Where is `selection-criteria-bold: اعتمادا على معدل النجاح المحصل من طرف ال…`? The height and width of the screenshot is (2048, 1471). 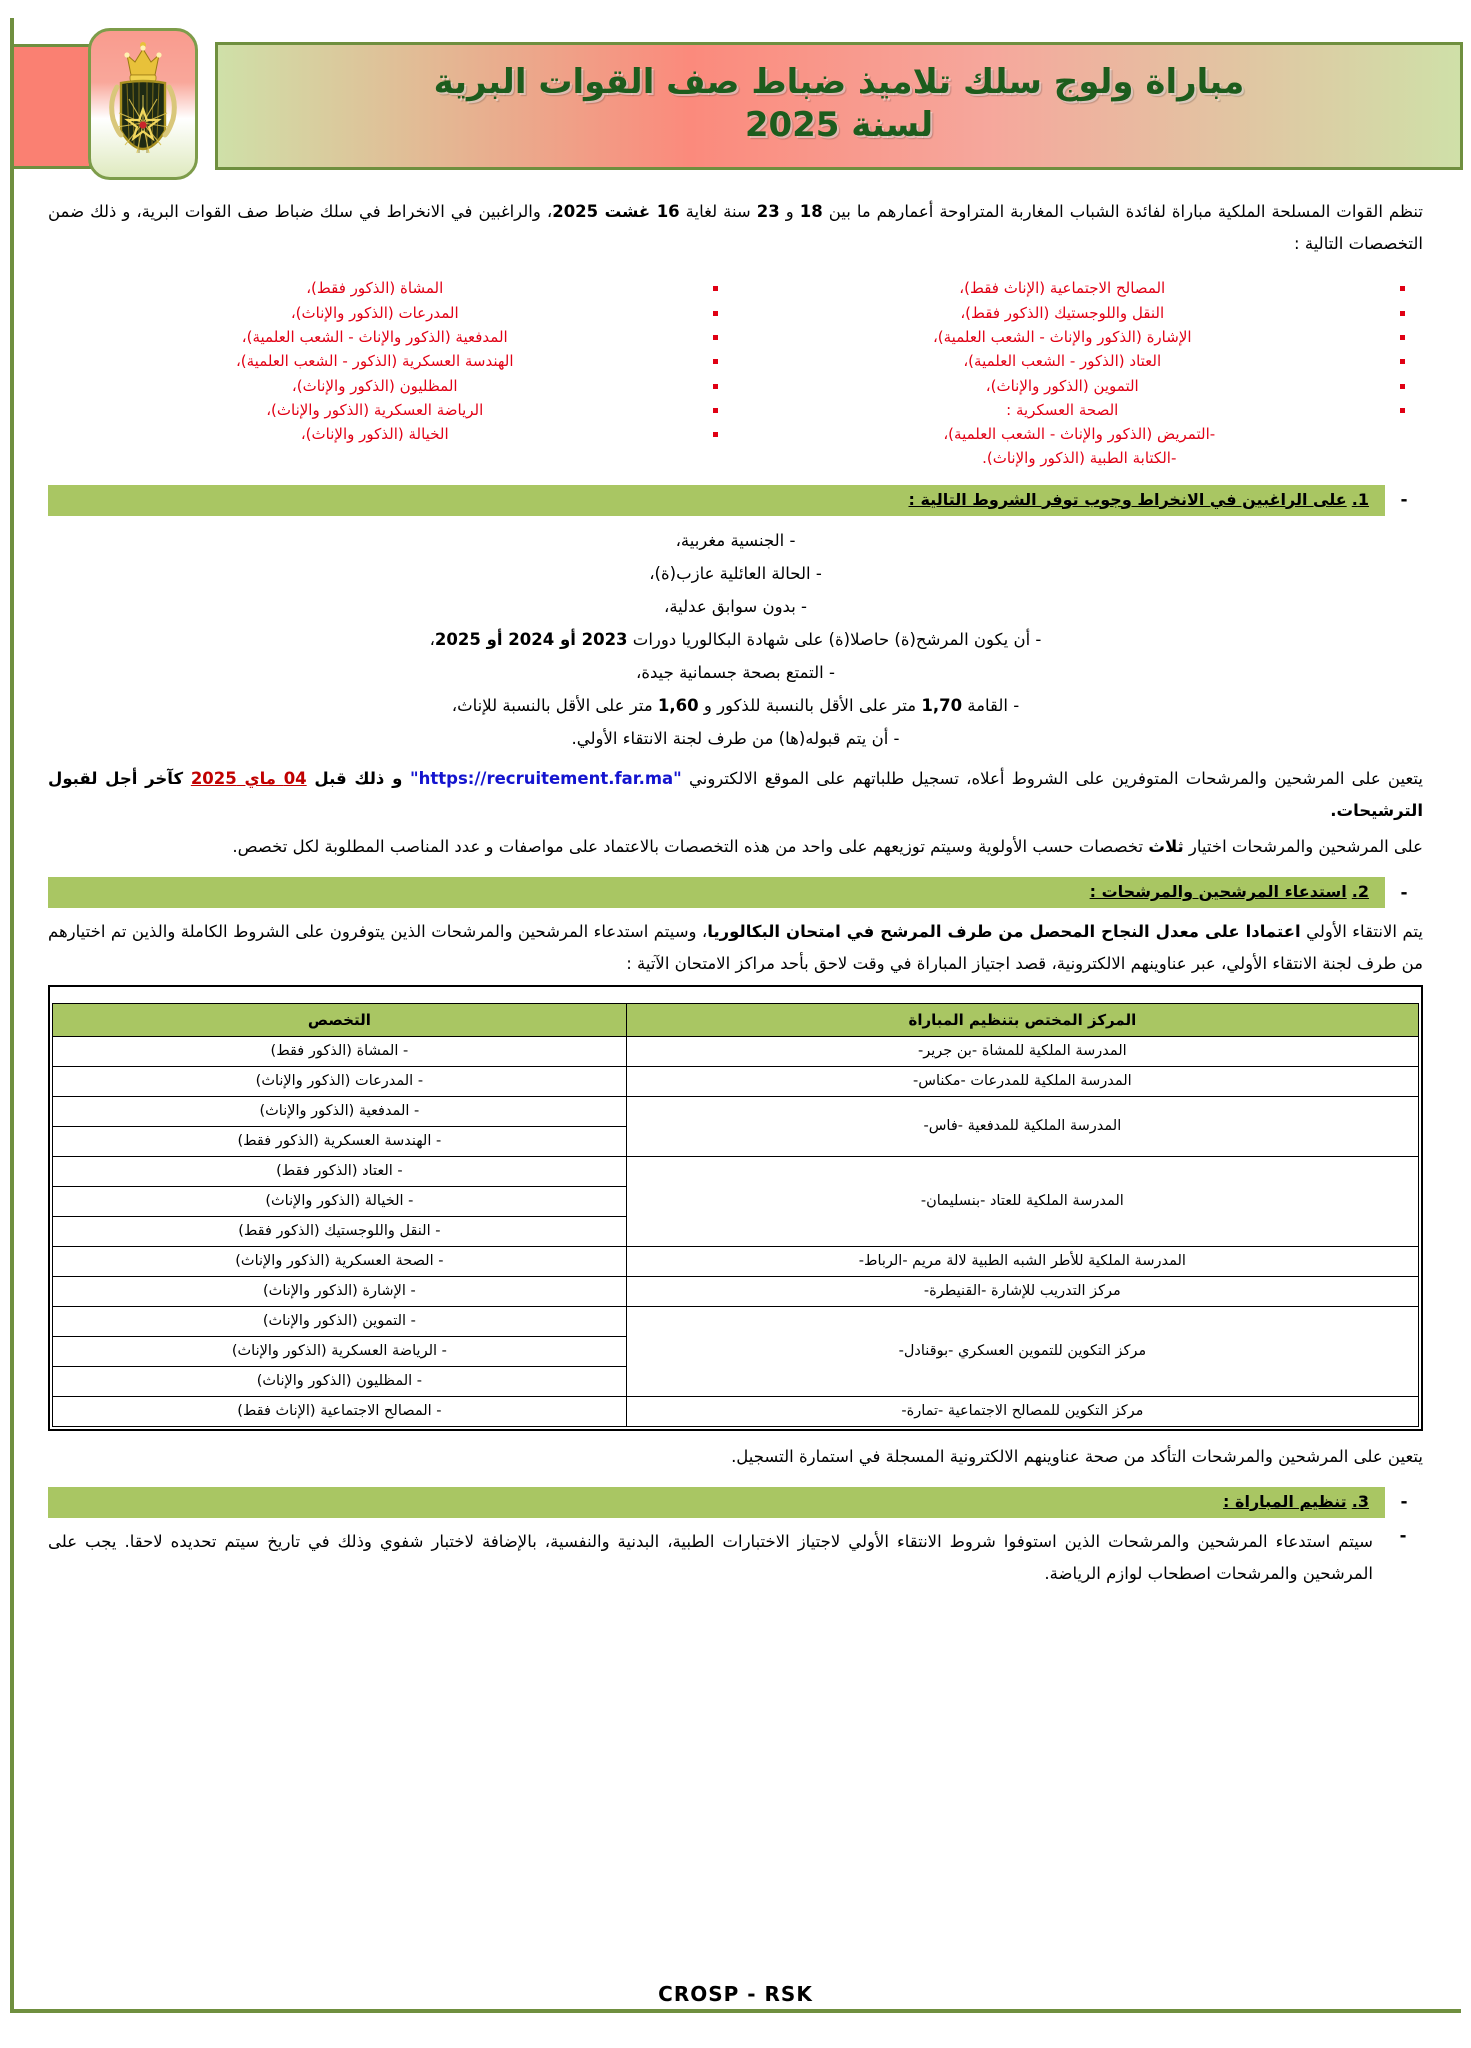 selection-criteria-bold: اعتمادا على معدل النجاح المحصل من طرف ال… is located at coordinates (1004, 932).